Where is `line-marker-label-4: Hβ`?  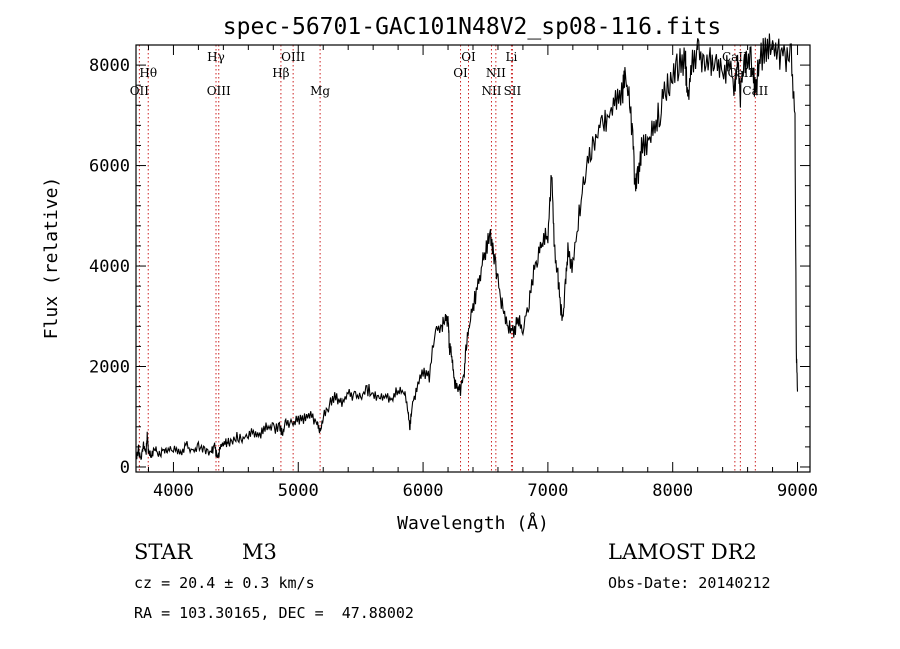
line-marker-label-4: Hβ is located at coordinates (280, 73).